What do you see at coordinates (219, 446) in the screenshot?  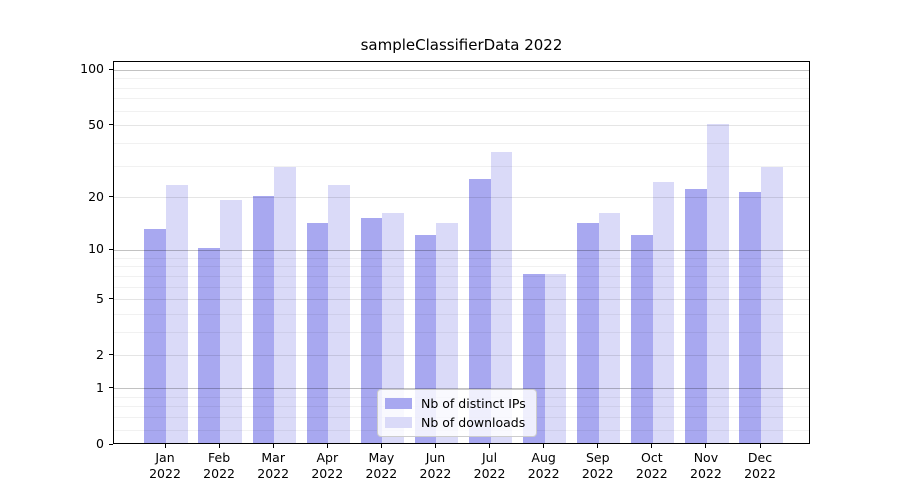 I see `x-tick-mark-feb` at bounding box center [219, 446].